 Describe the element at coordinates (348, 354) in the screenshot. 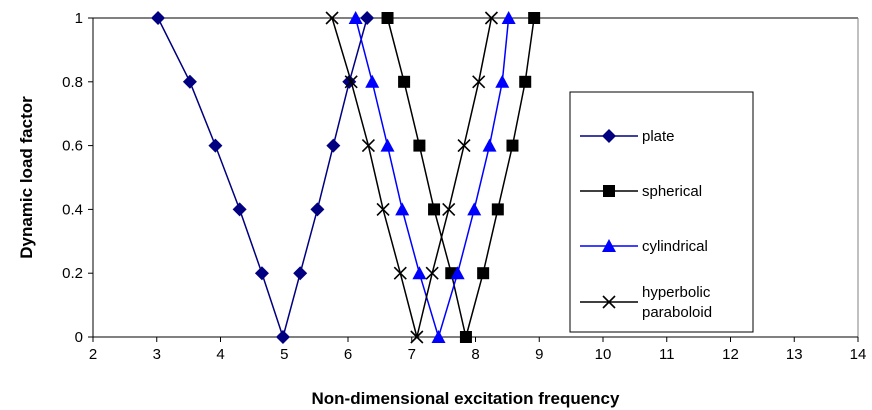

I see `x-tick-label: 6` at that location.